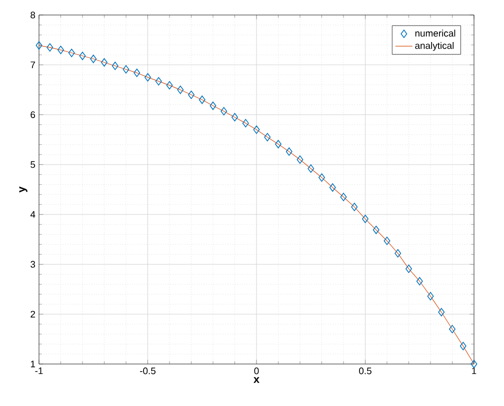 Image resolution: width=504 pixels, height=406 pixels. Describe the element at coordinates (33, 15) in the screenshot. I see `y-tick-label: 8` at that location.